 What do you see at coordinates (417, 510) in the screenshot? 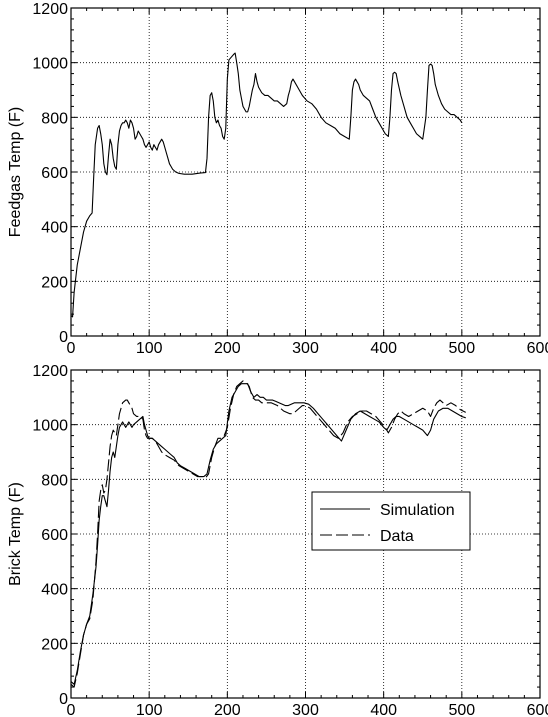
I see `legend-label: Simulation` at bounding box center [417, 510].